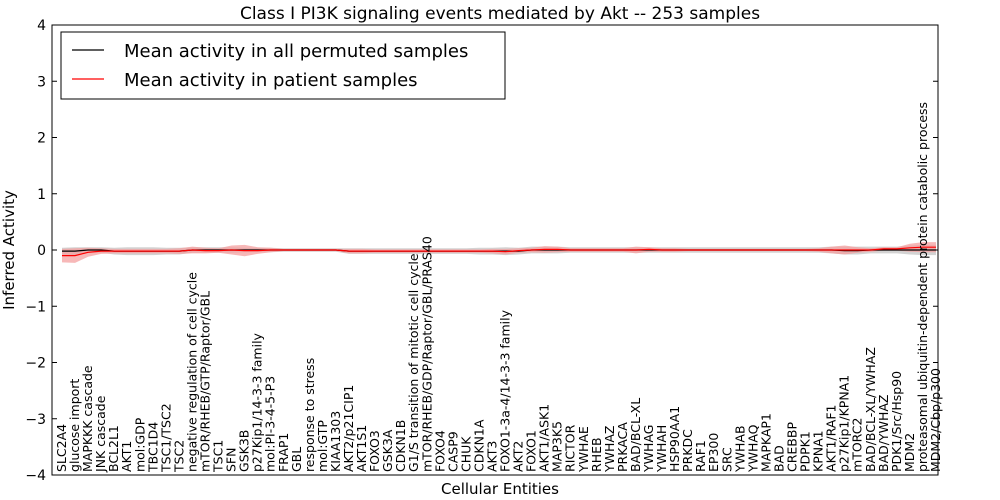 The width and height of the screenshot is (1000, 500). What do you see at coordinates (648, 449) in the screenshot?
I see `x-tick-label: YWHAG` at bounding box center [648, 449].